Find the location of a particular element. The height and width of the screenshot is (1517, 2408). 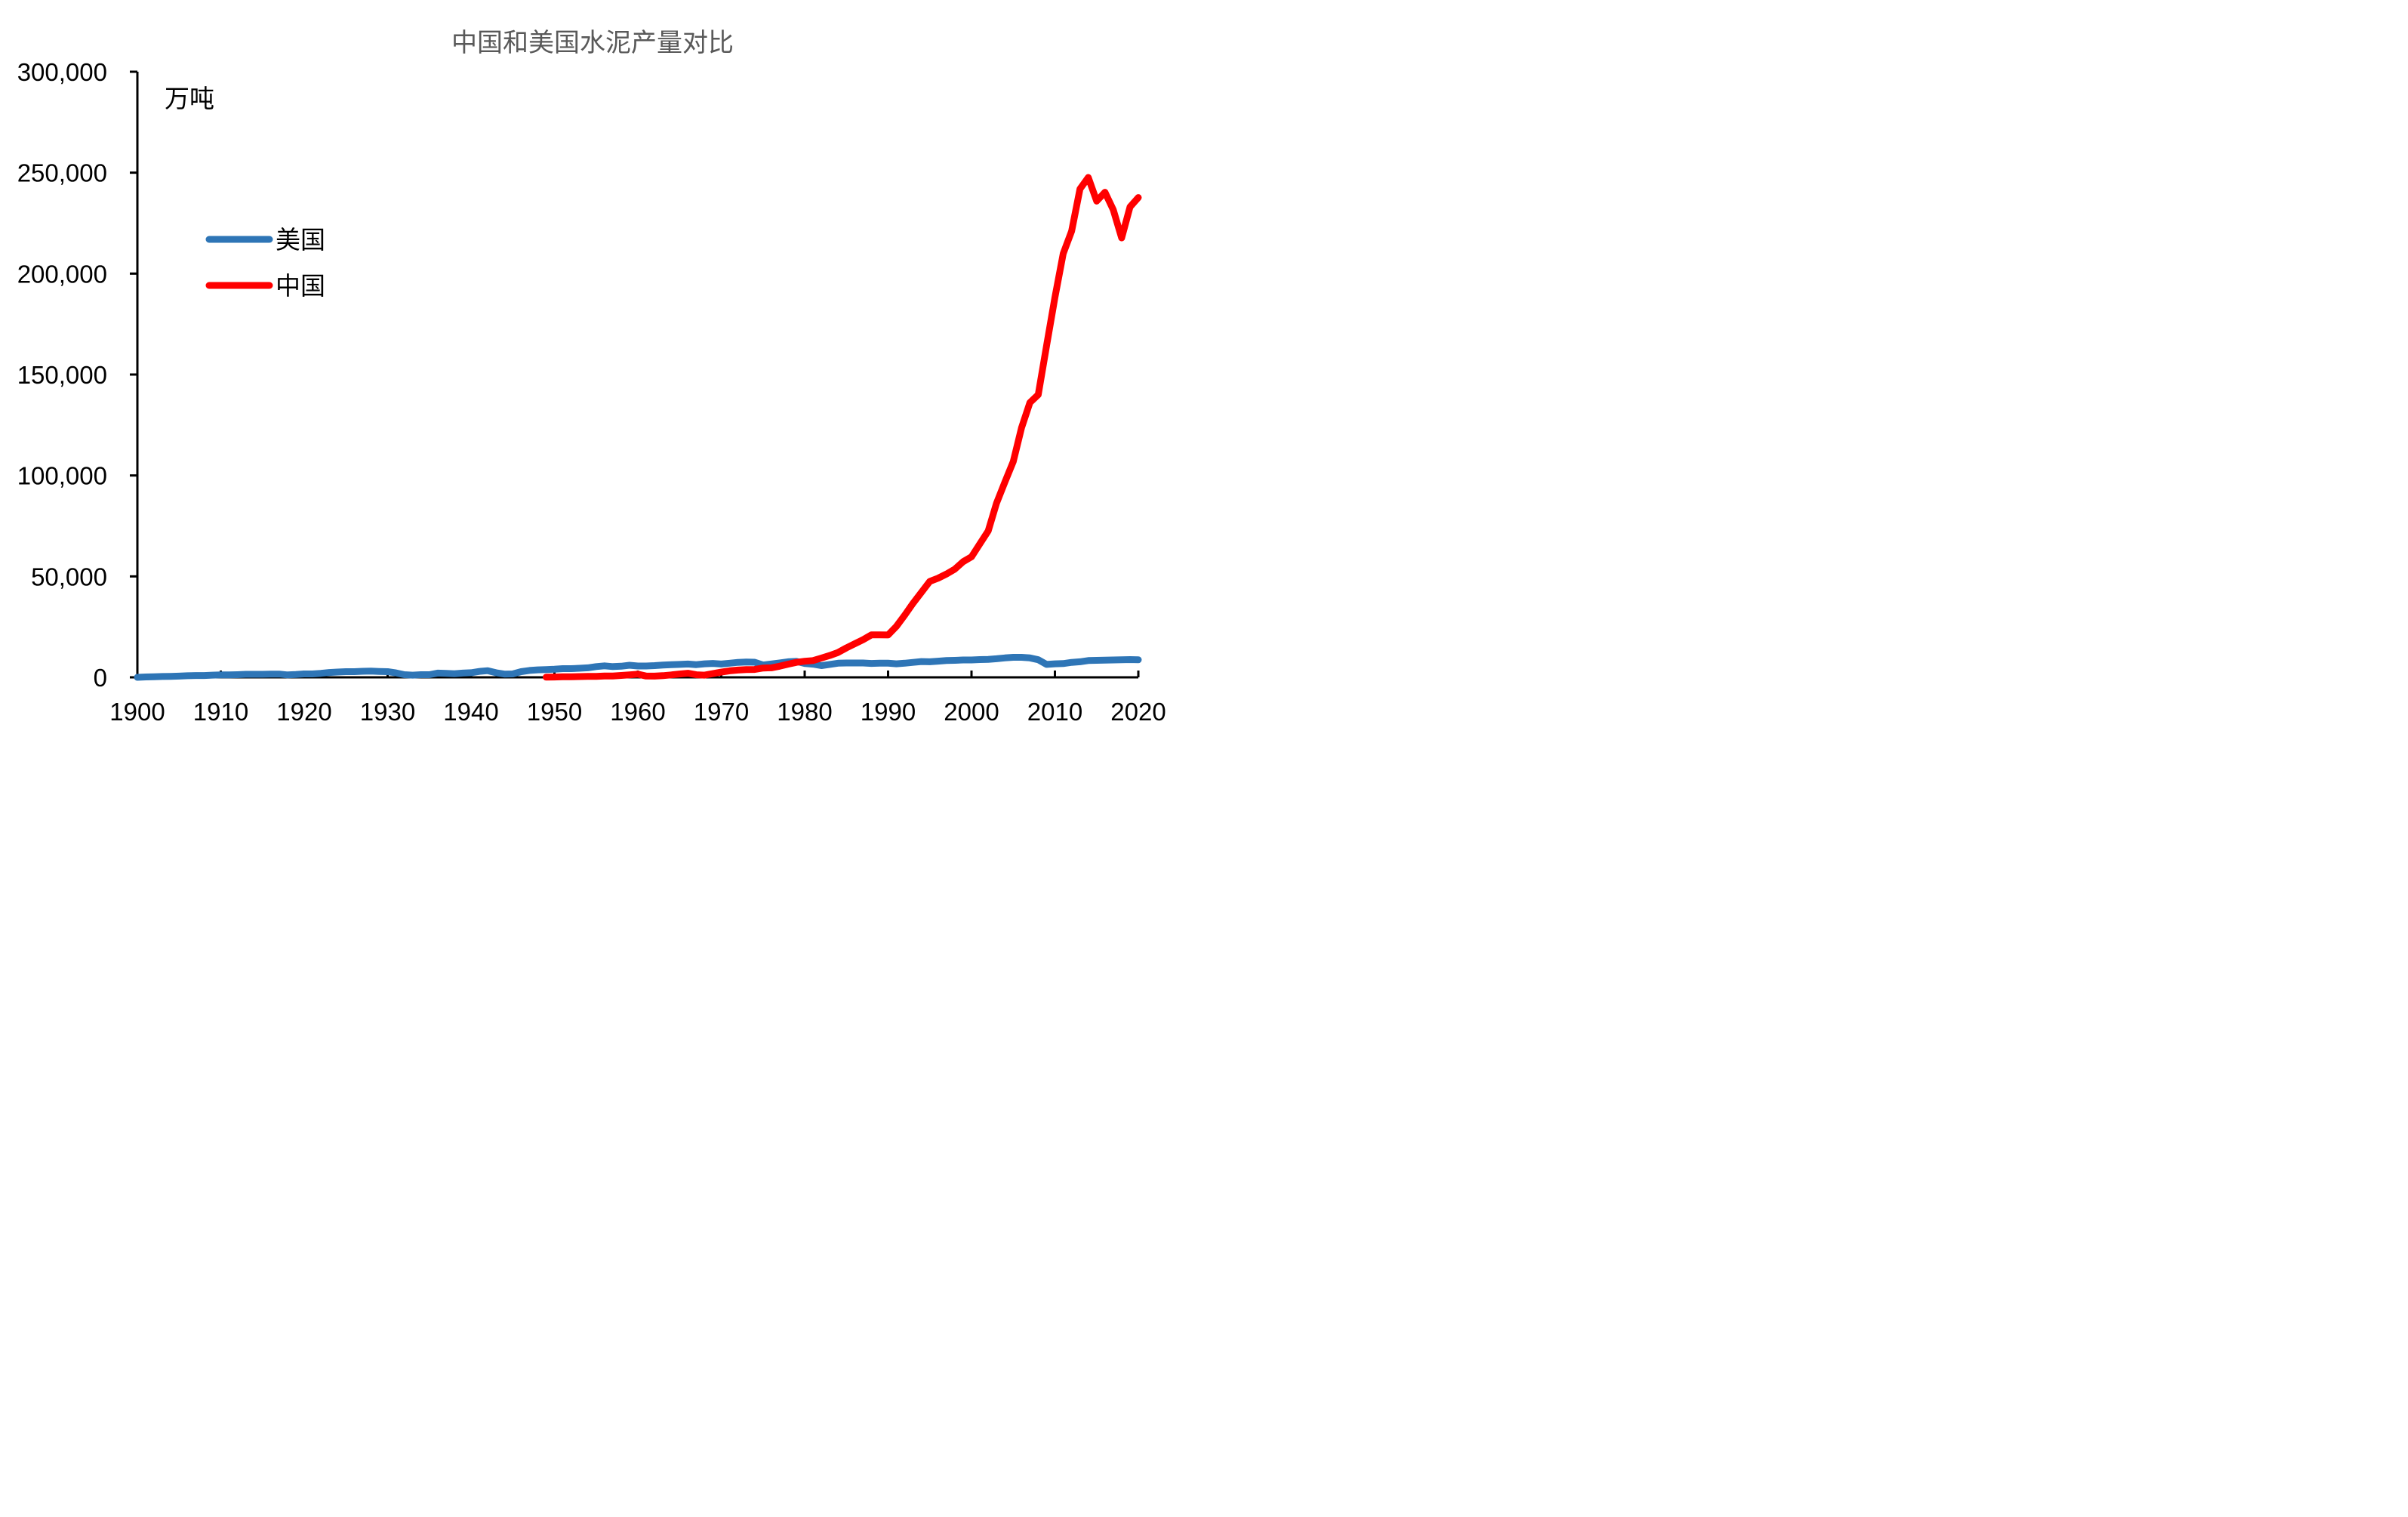

y-tick-label: 0 is located at coordinates (100, 678).